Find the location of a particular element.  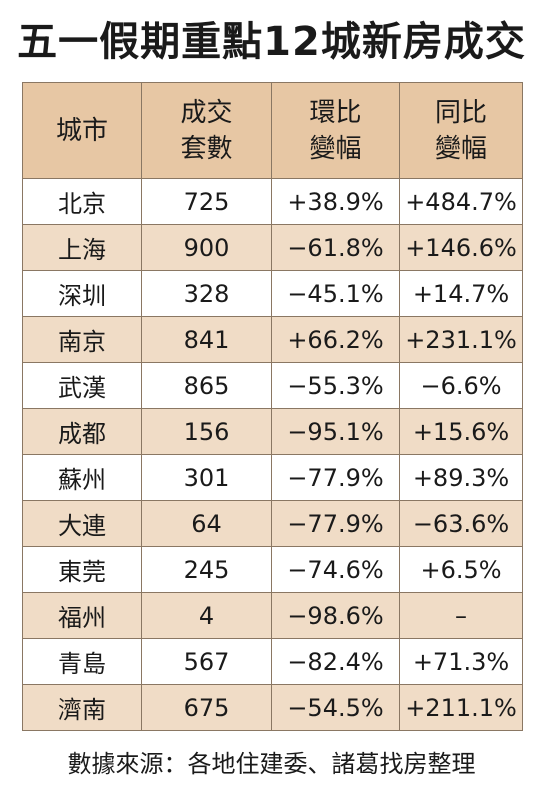

cell-yoy: +211.1% is located at coordinates (461, 707).